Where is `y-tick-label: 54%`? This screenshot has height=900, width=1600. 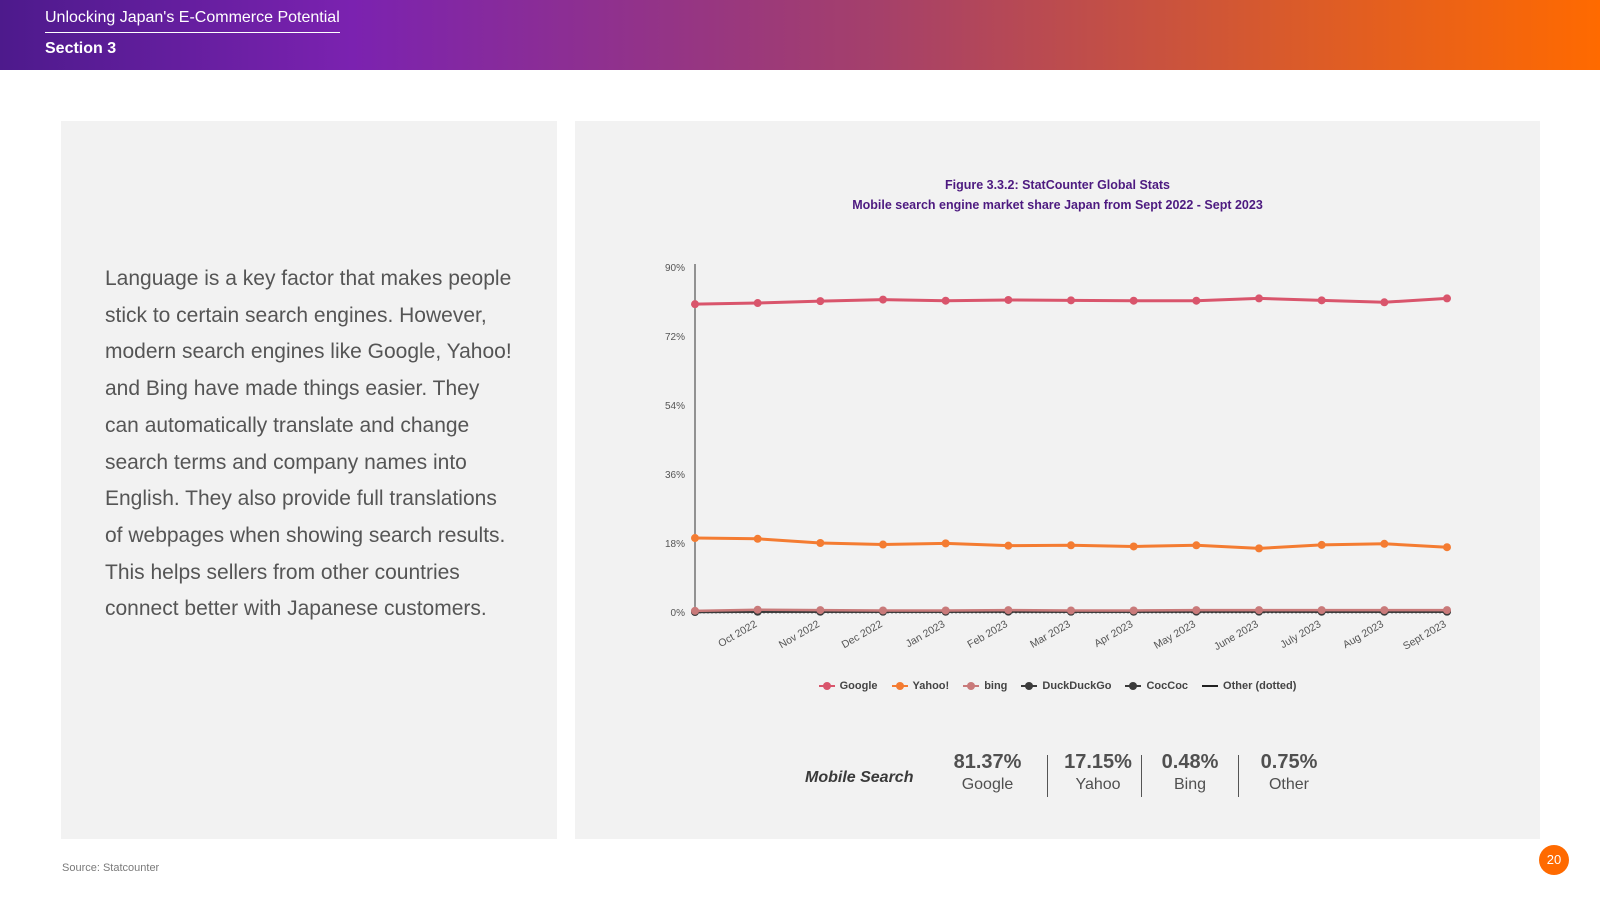
y-tick-label: 54% is located at coordinates (675, 406).